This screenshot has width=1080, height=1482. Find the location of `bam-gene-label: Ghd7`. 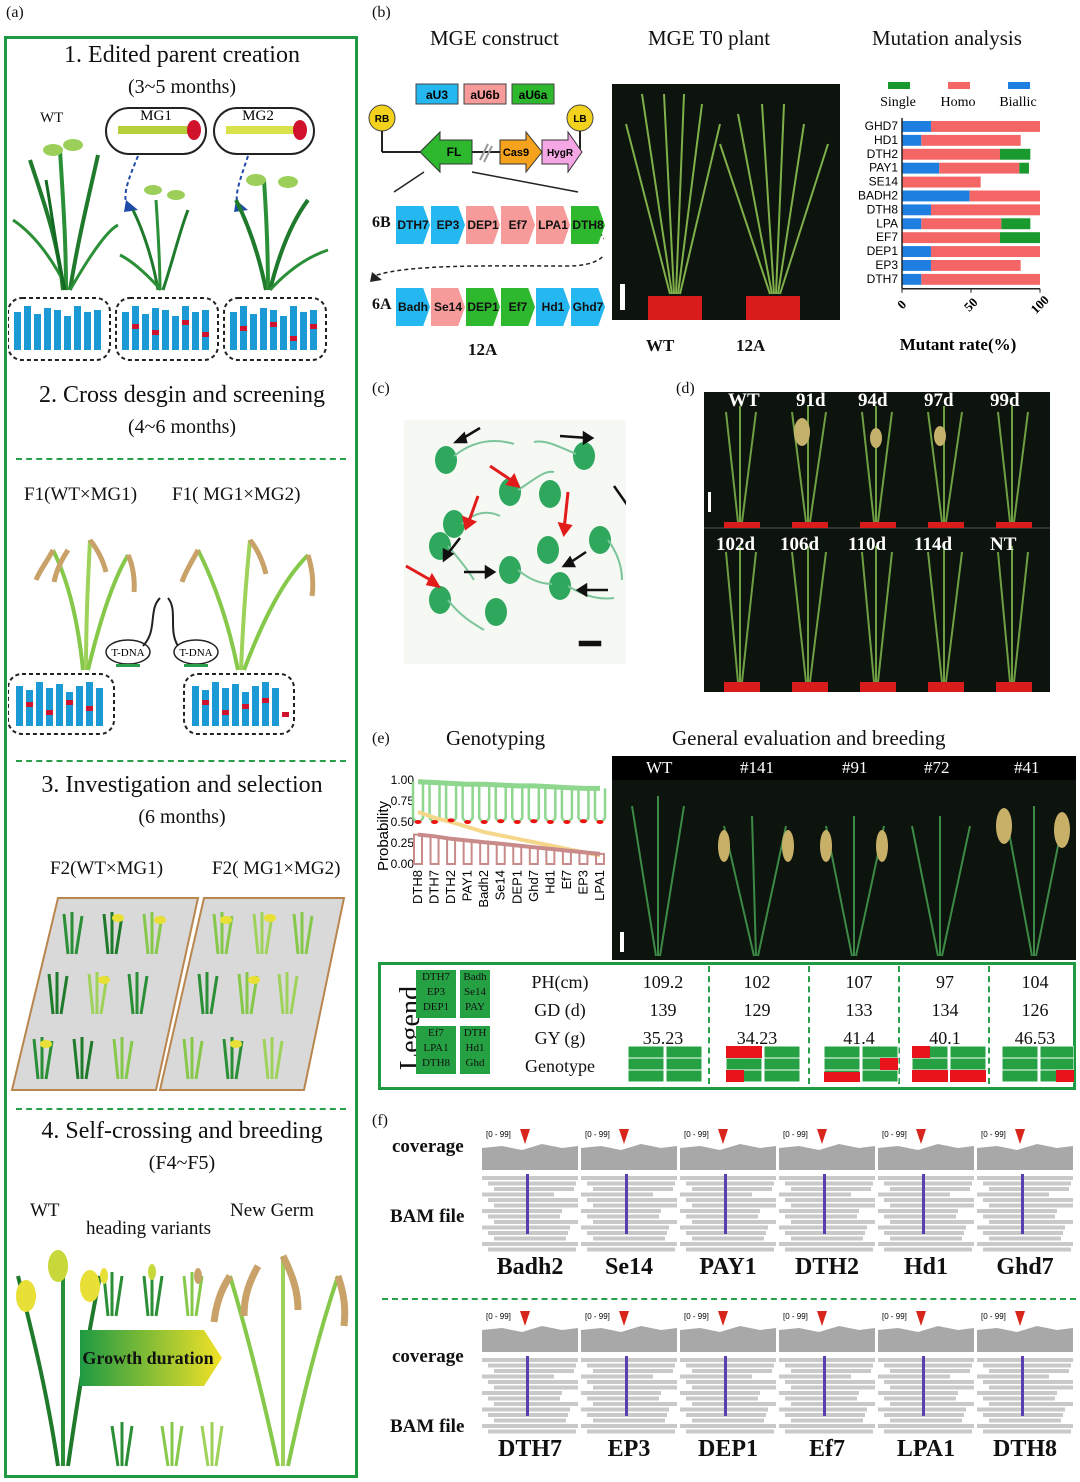

bam-gene-label: Ghd7 is located at coordinates (1025, 1267).